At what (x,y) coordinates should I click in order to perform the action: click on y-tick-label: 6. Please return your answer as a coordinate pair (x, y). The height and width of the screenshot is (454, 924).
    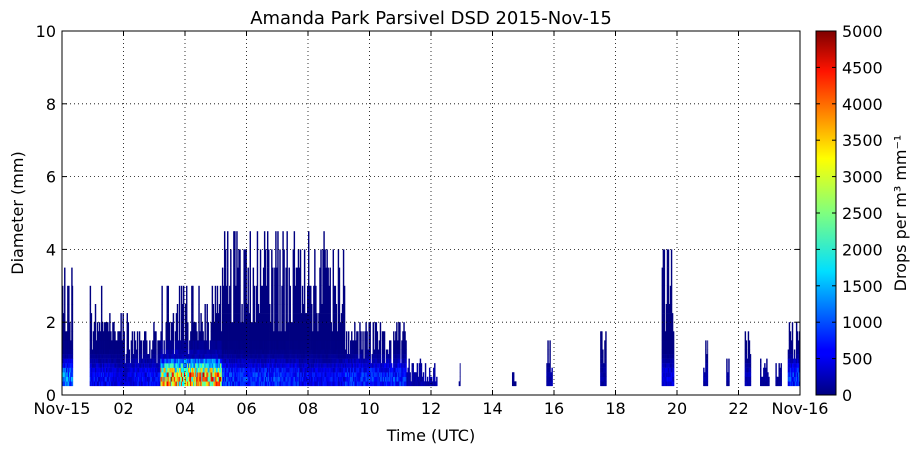
    Looking at the image, I should click on (51, 177).